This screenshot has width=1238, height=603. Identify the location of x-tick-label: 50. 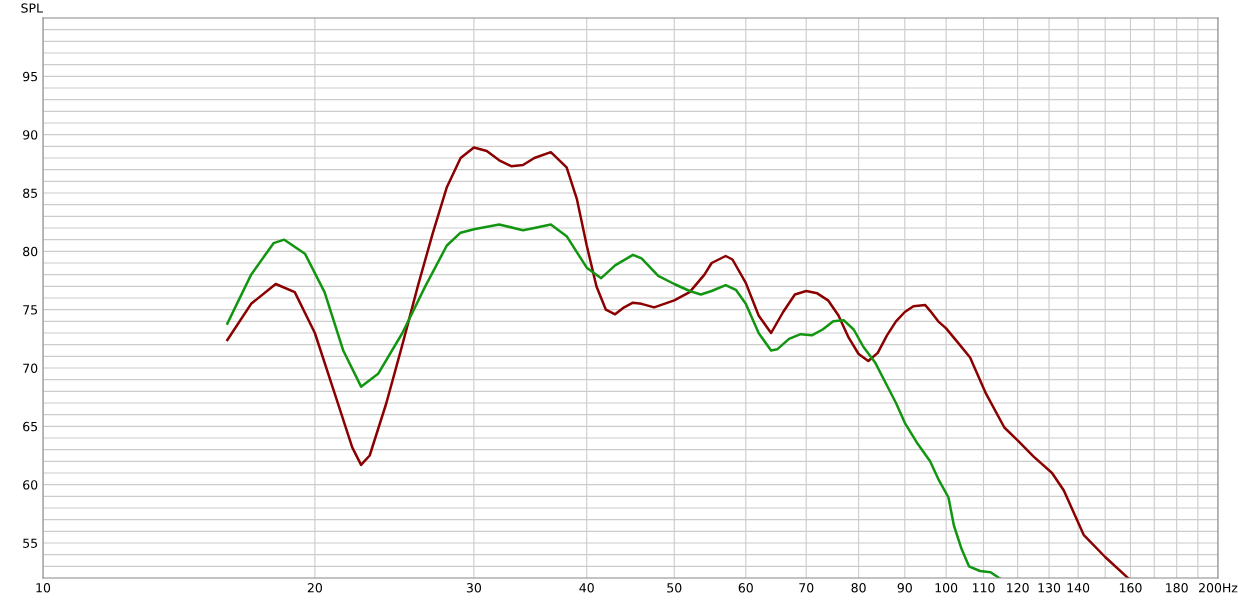
(674, 588).